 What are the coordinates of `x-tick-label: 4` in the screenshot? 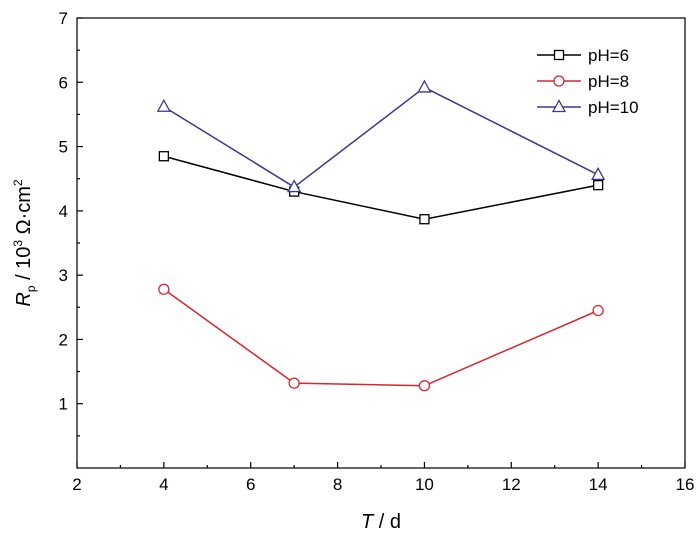 It's located at (163, 484).